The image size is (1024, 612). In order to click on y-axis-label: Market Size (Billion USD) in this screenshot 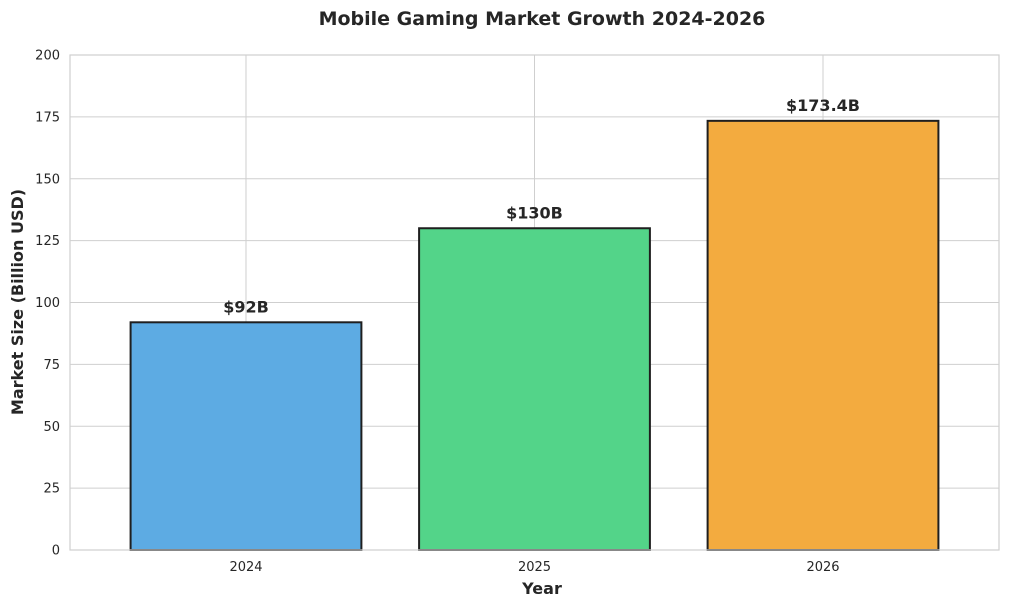, I will do `click(17, 302)`.